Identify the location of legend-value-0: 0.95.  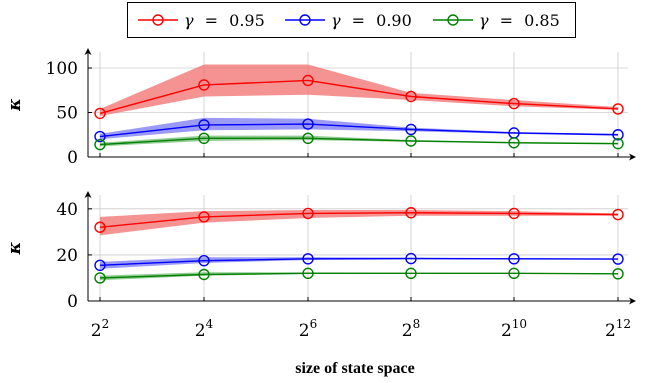
(247, 20).